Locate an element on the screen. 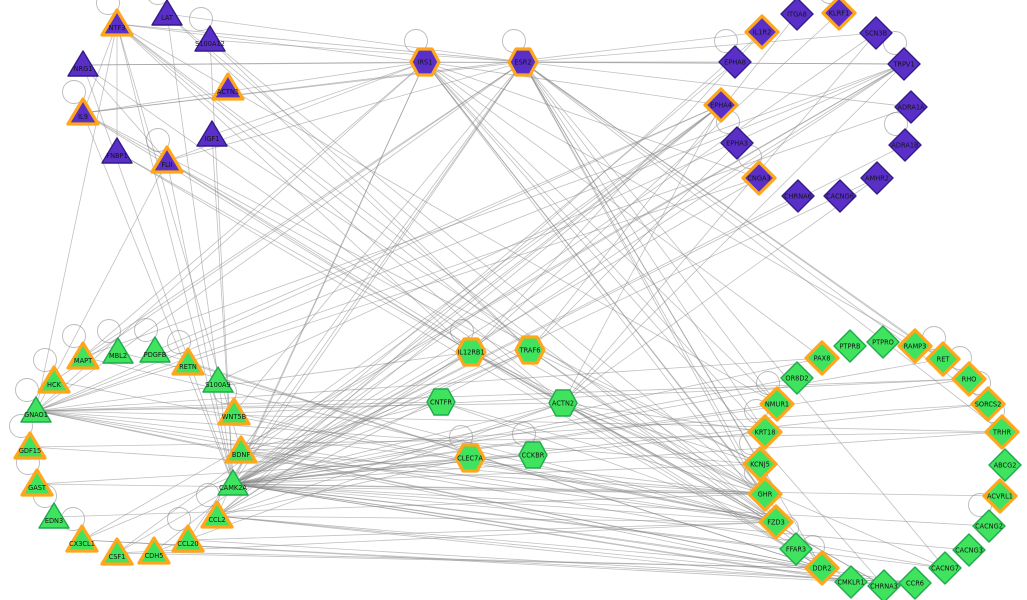 Image resolution: width=1027 pixels, height=600 pixels. edge-CAMK2A-IL9 is located at coordinates (158, 298).